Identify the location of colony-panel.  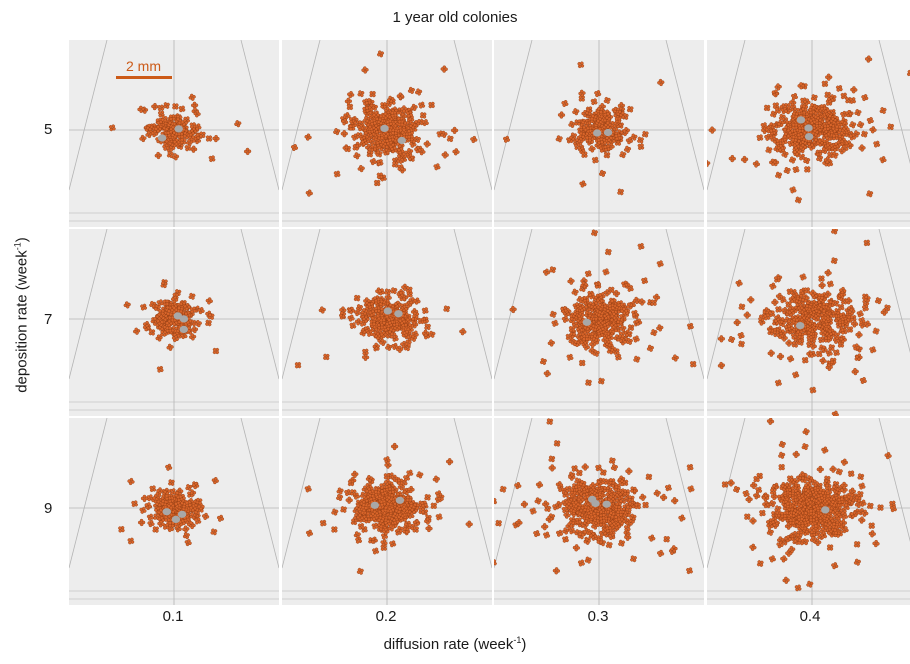
(387, 511).